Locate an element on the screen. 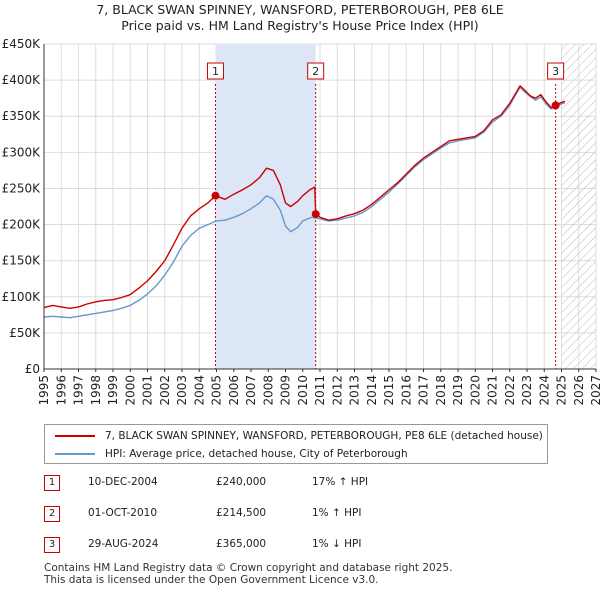 This screenshot has height=590, width=600. x-tick-label: 2024 is located at coordinates (544, 390).